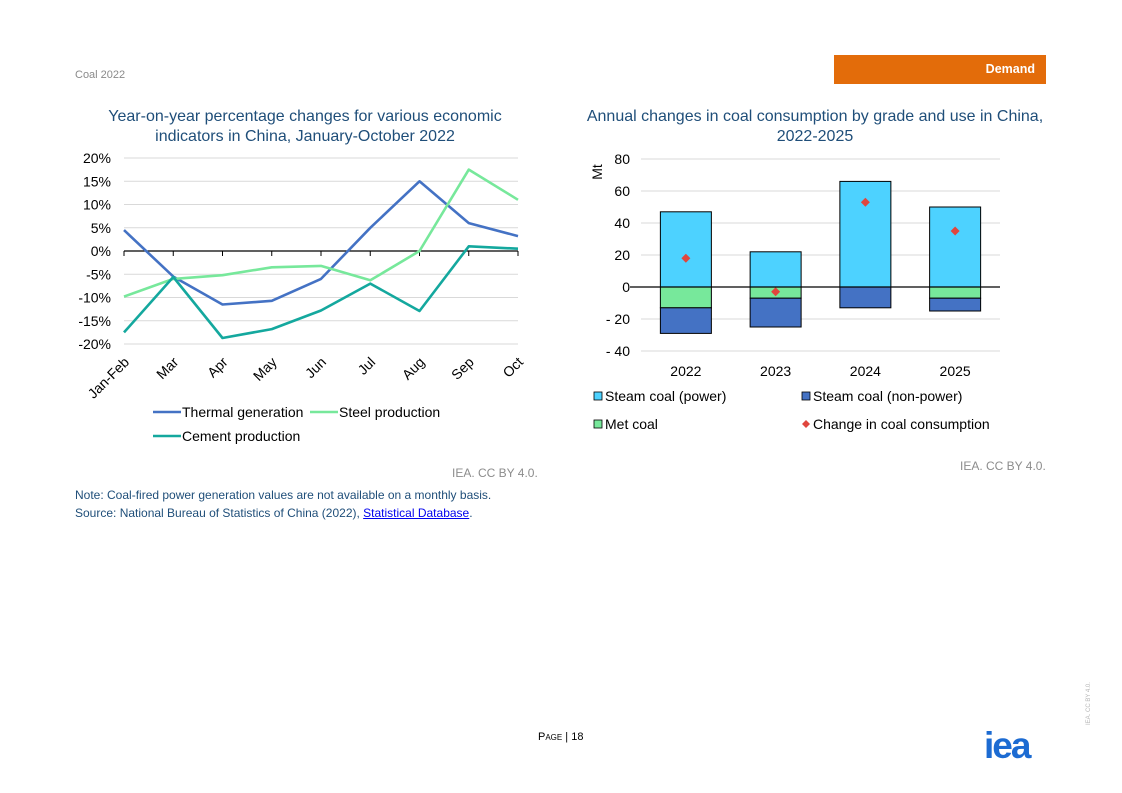  Describe the element at coordinates (97, 205) in the screenshot. I see `y-tick-label: 10%` at that location.